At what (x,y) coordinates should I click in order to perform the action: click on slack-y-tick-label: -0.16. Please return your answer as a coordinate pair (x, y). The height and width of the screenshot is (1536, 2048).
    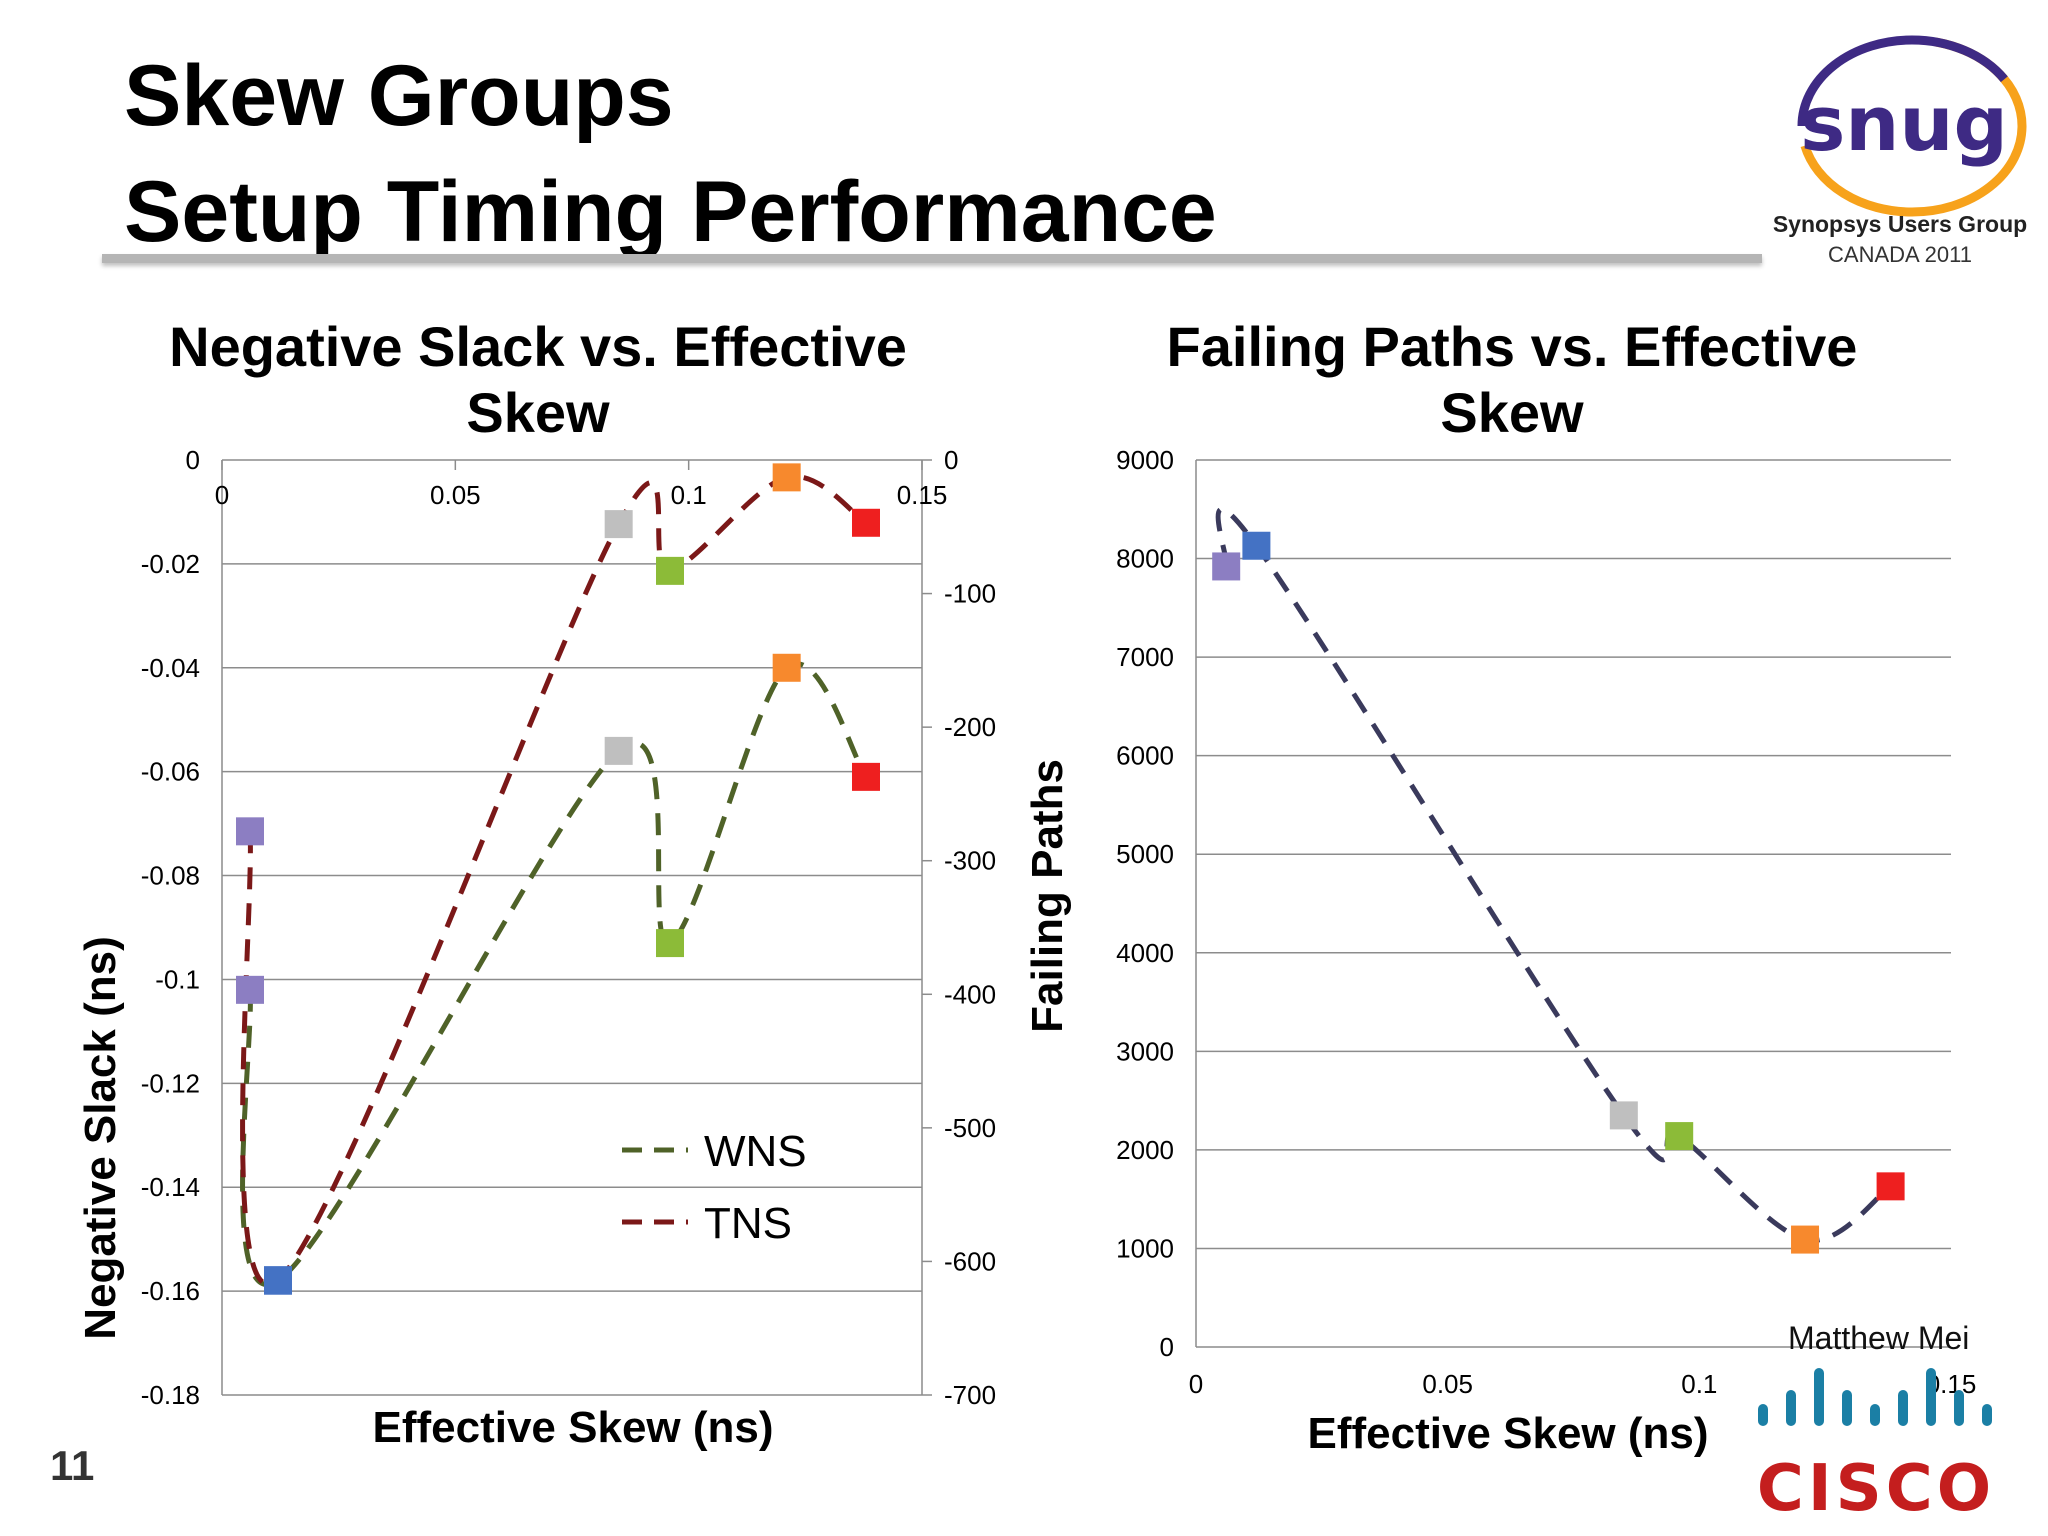
    Looking at the image, I should click on (170, 1291).